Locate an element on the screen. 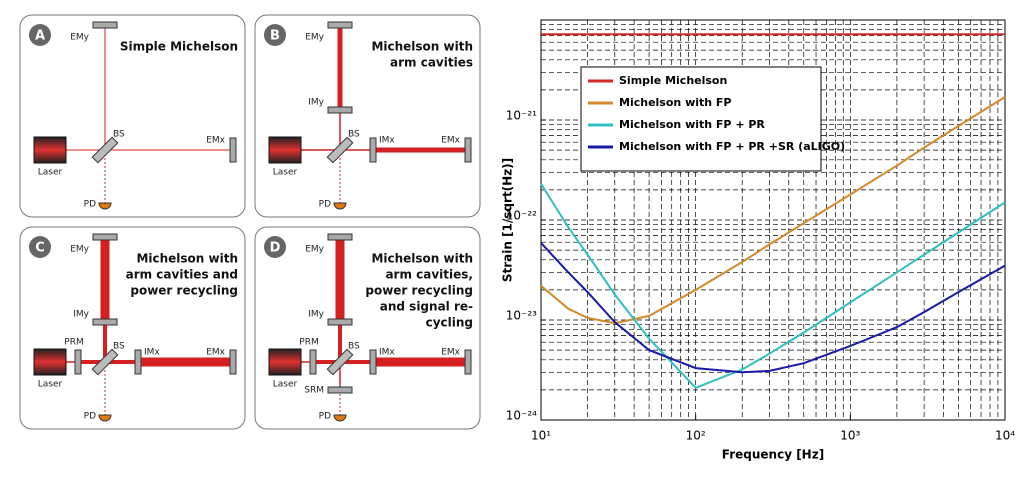 The height and width of the screenshot is (481, 1024). diagram-panel: PD Laser EMy EMx BS A Simple Michelson is located at coordinates (132, 116).